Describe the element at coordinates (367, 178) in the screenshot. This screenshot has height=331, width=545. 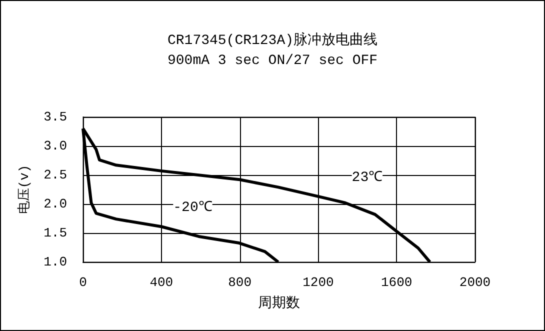
I see `annotation: 23℃` at that location.